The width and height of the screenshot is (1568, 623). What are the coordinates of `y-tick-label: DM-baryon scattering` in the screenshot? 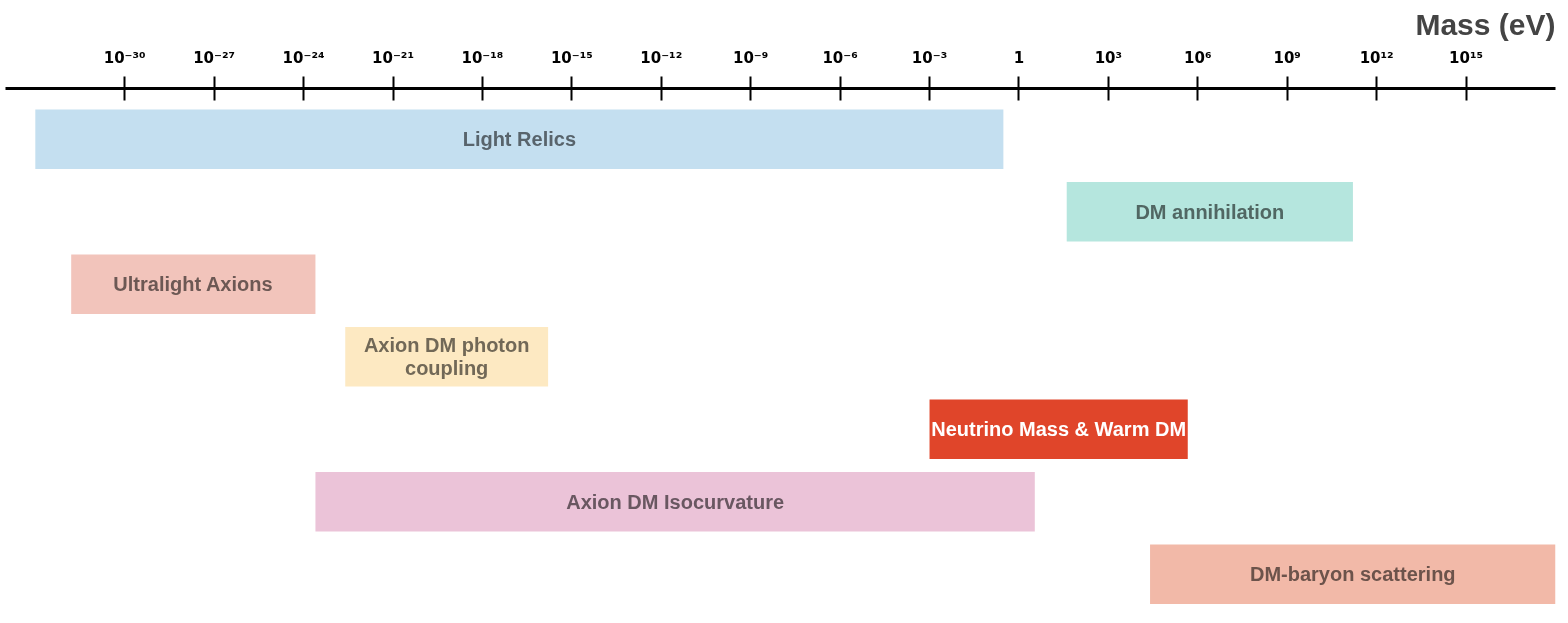 It's located at (1352, 574).